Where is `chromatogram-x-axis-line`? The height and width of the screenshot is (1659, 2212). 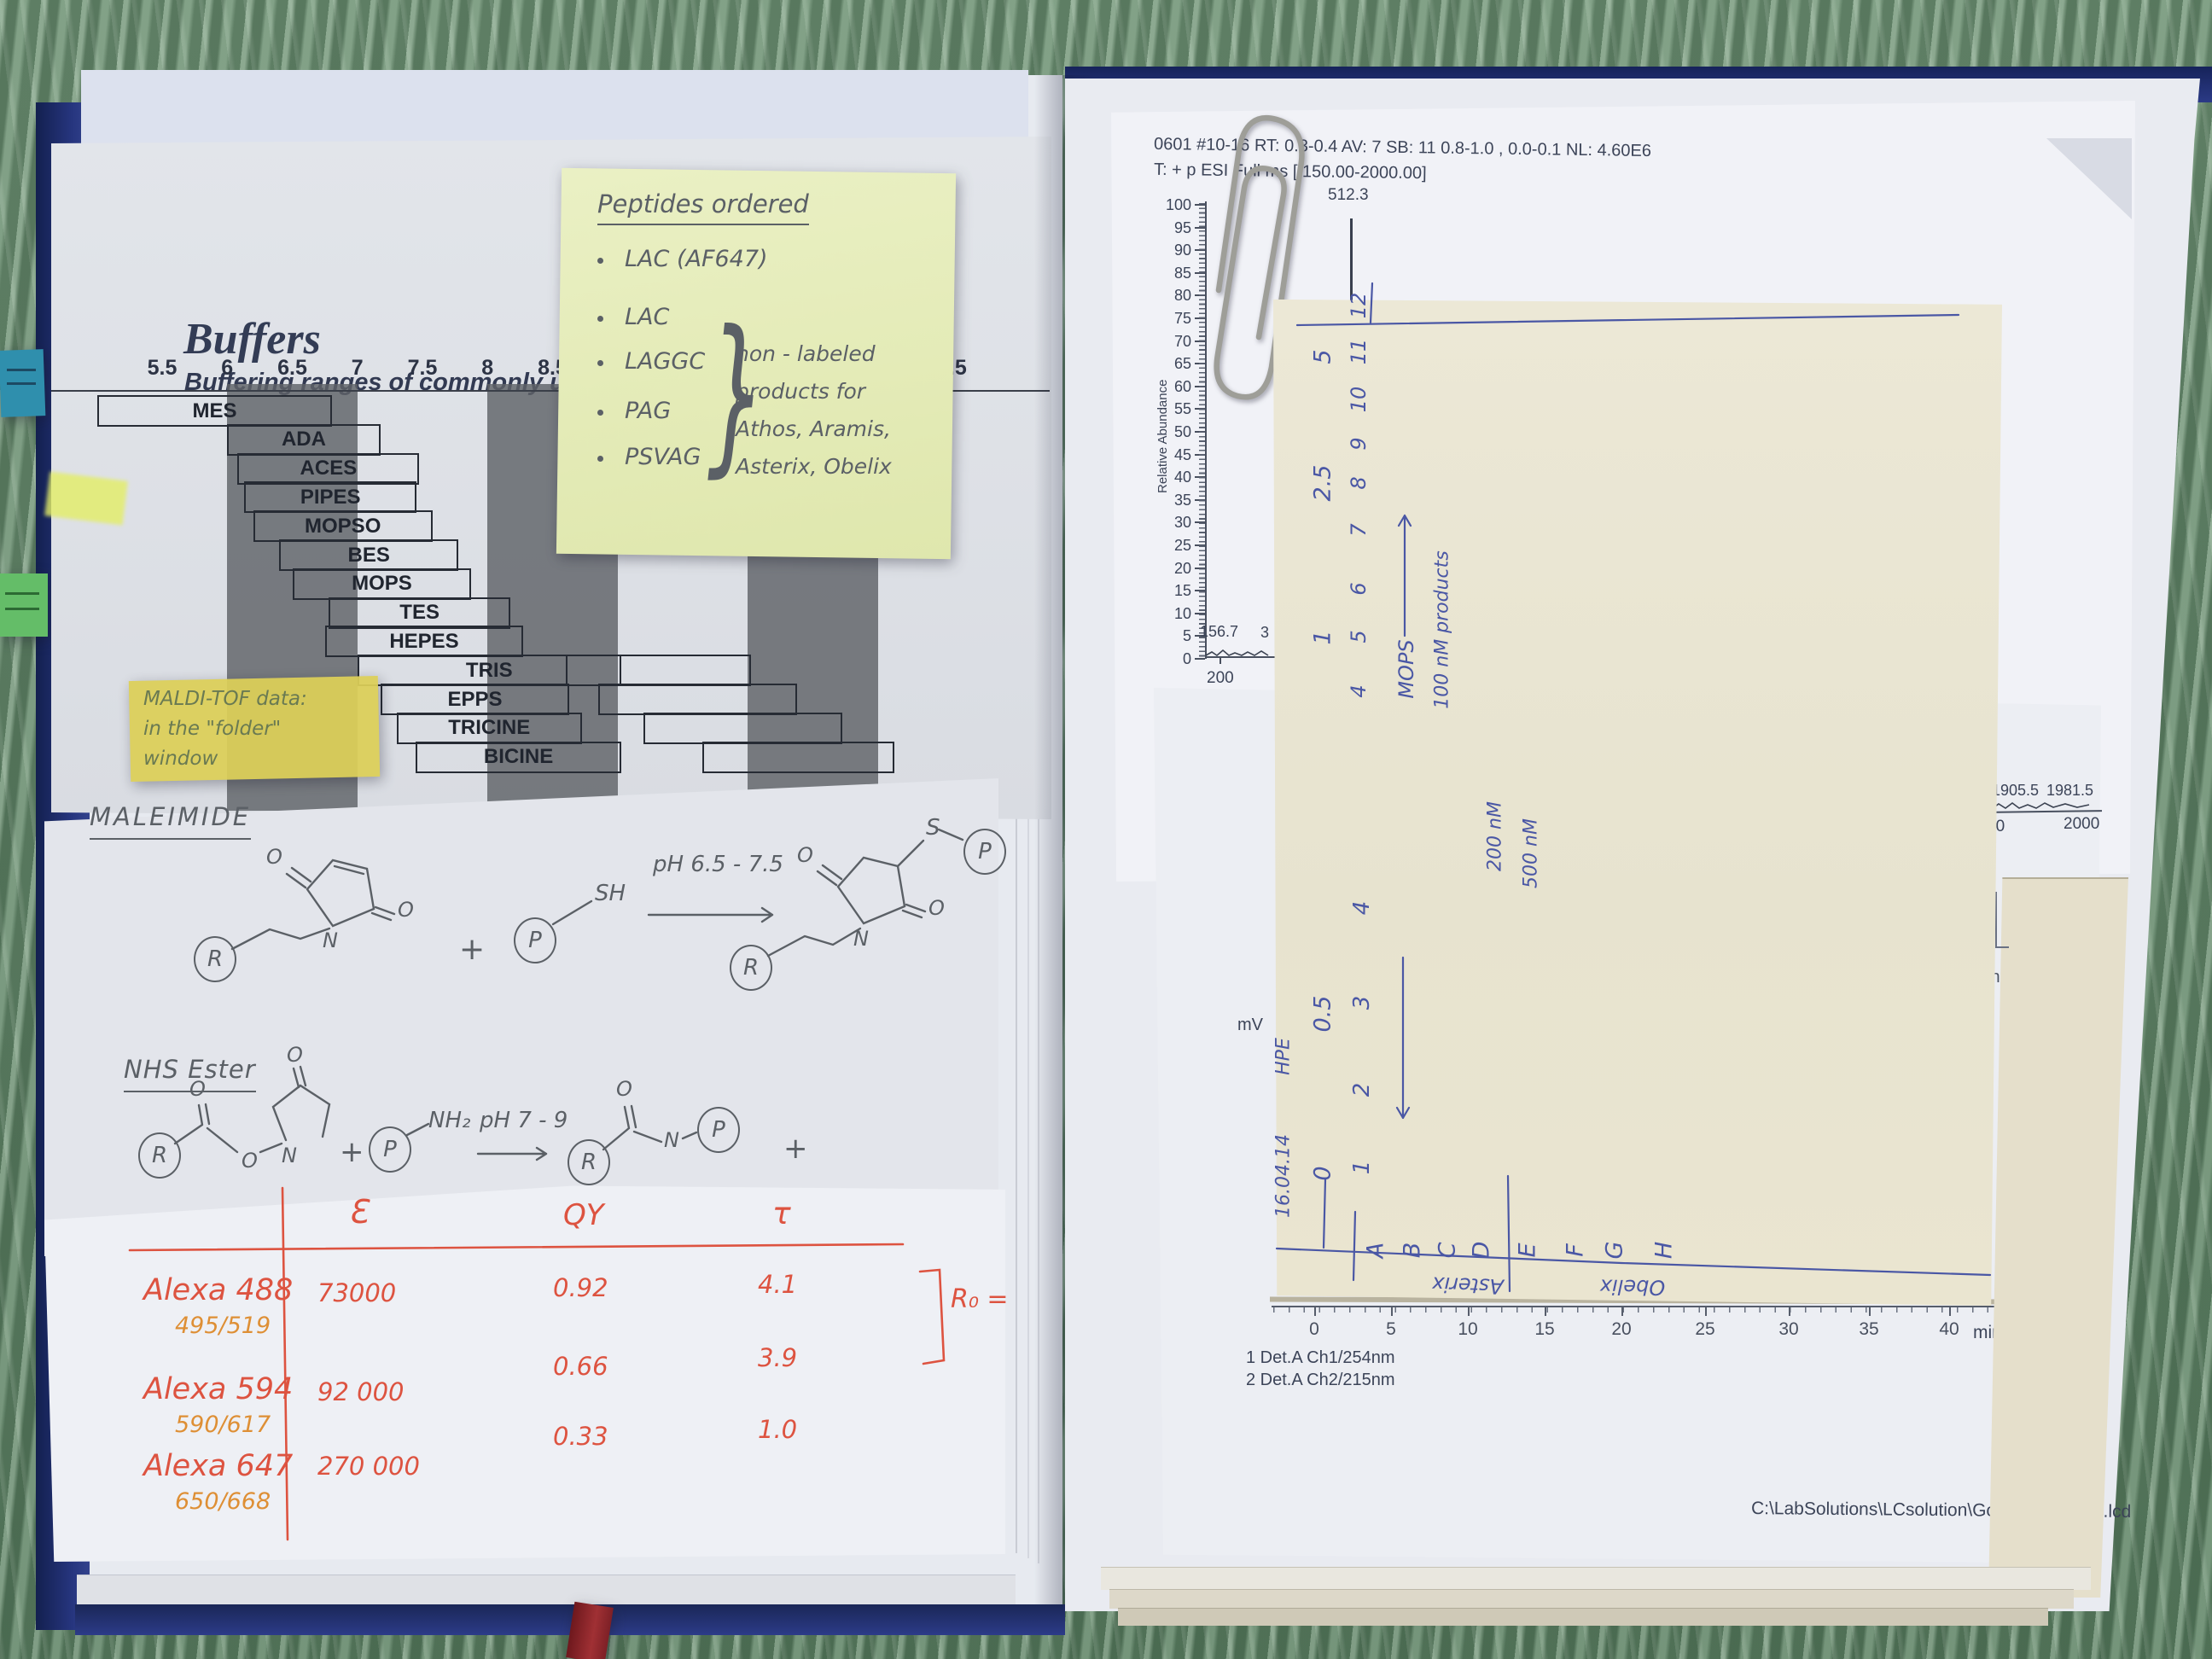 chromatogram-x-axis-line is located at coordinates (1640, 1306).